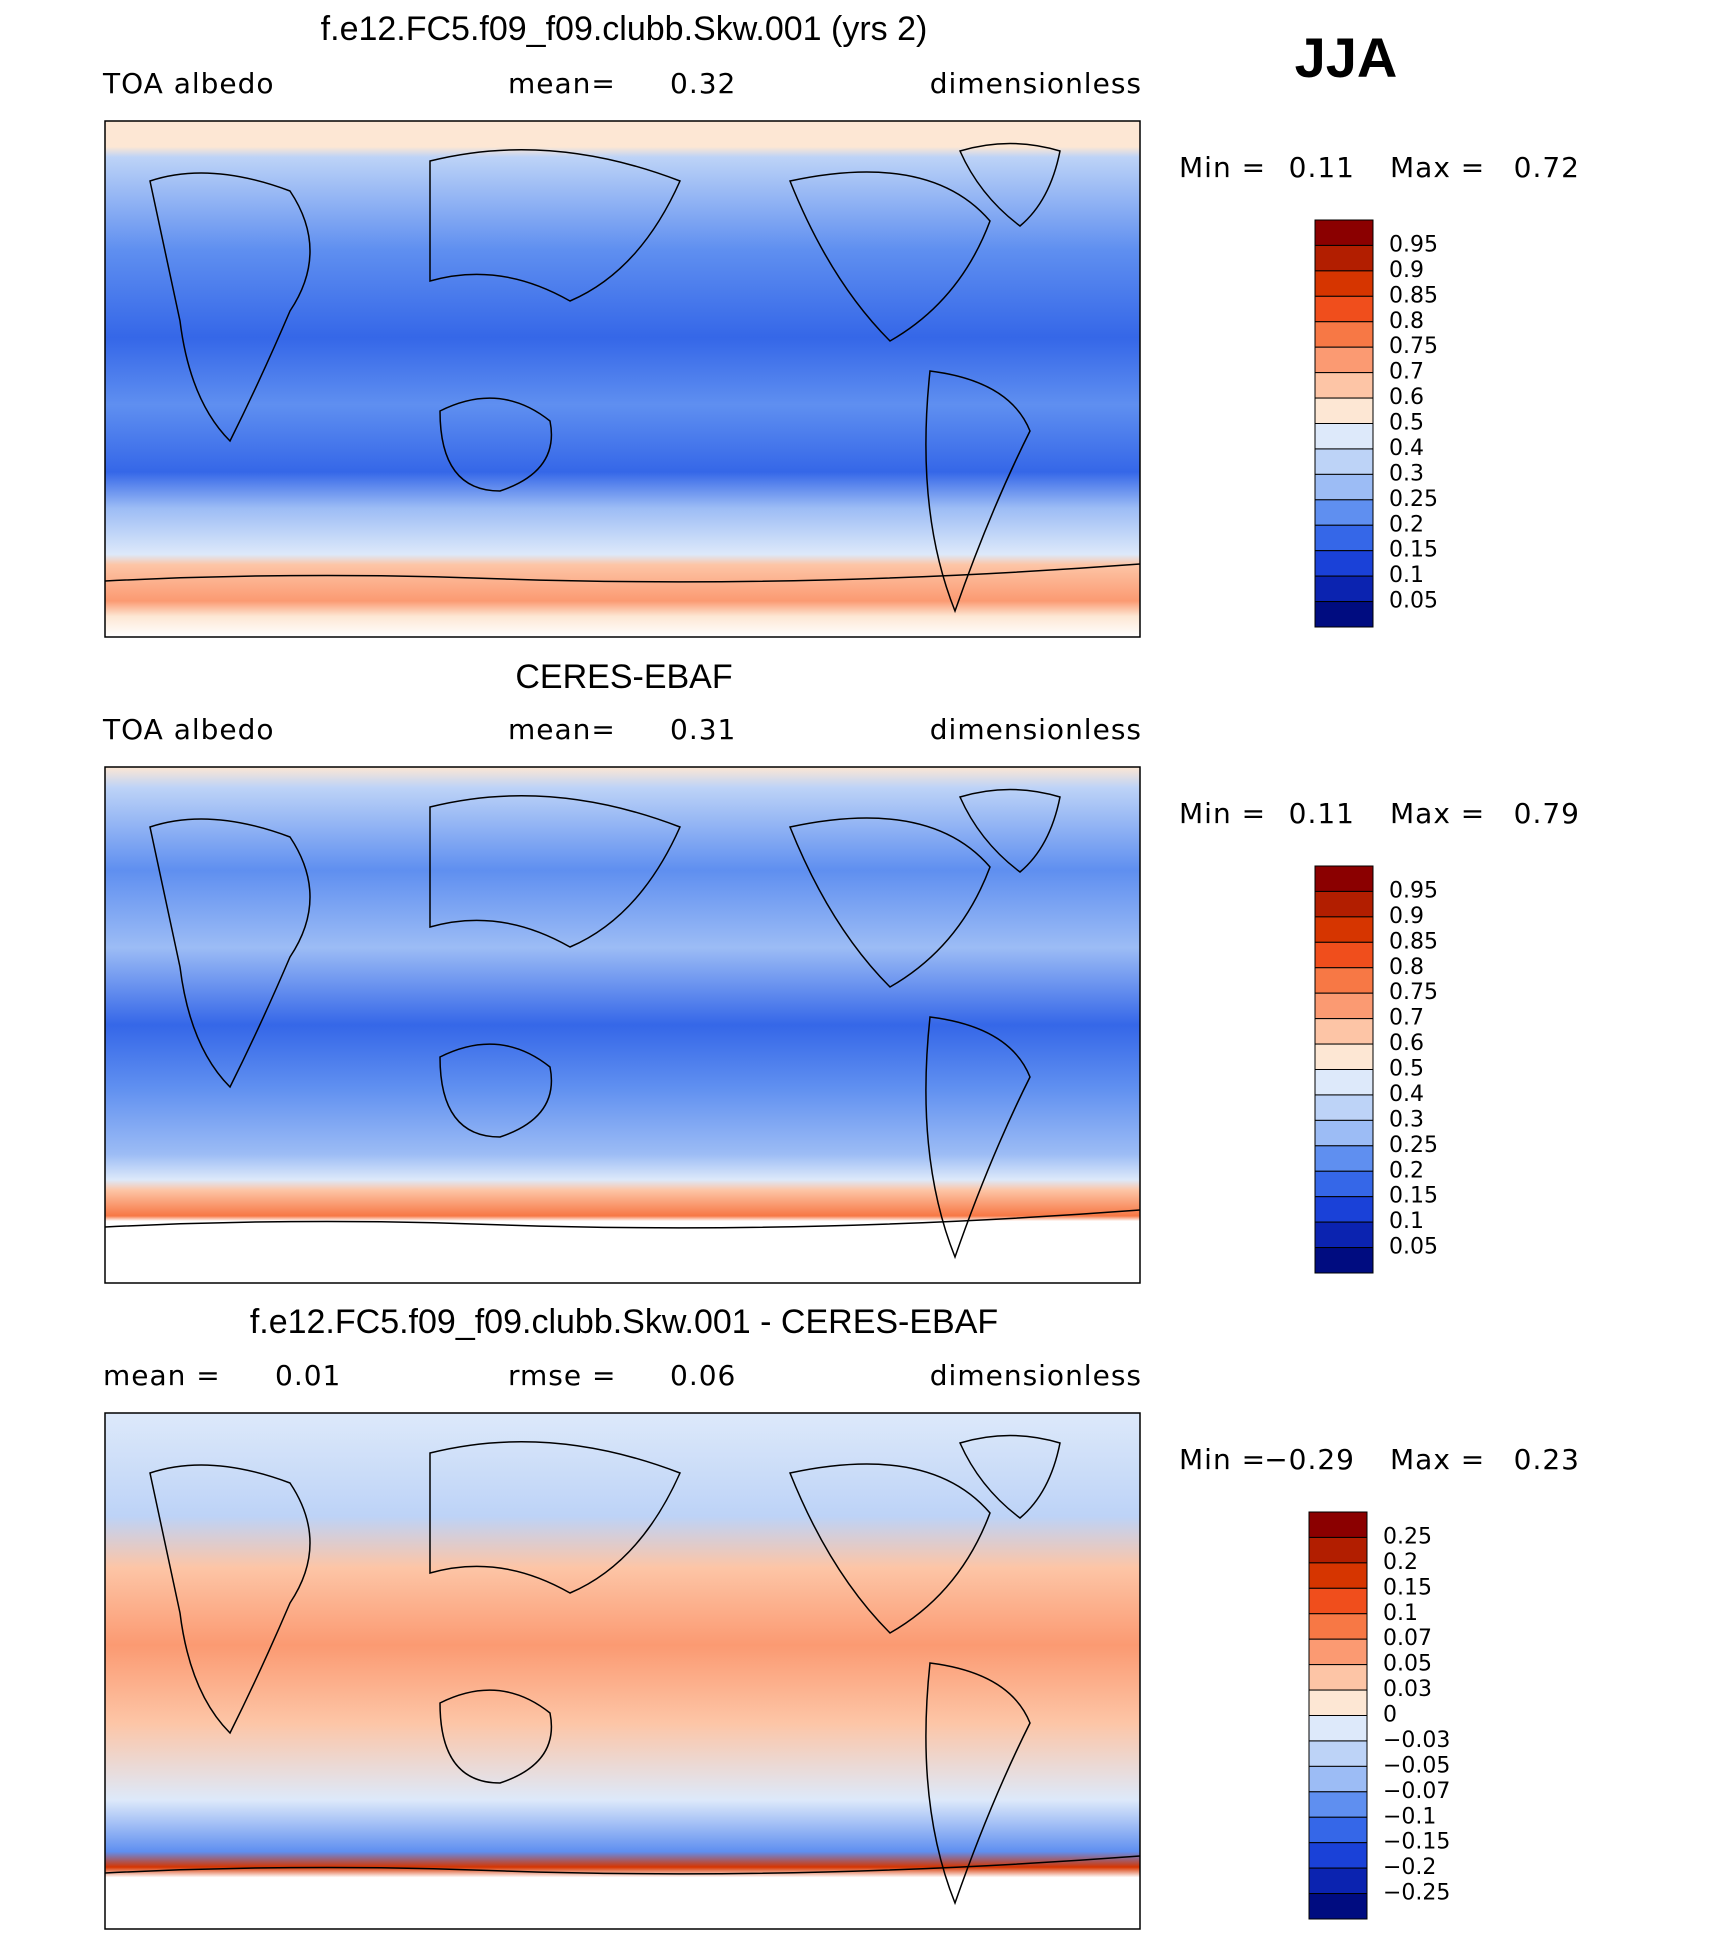 This screenshot has height=1952, width=1710. Describe the element at coordinates (562, 729) in the screenshot. I see `mid-label: mean=` at that location.